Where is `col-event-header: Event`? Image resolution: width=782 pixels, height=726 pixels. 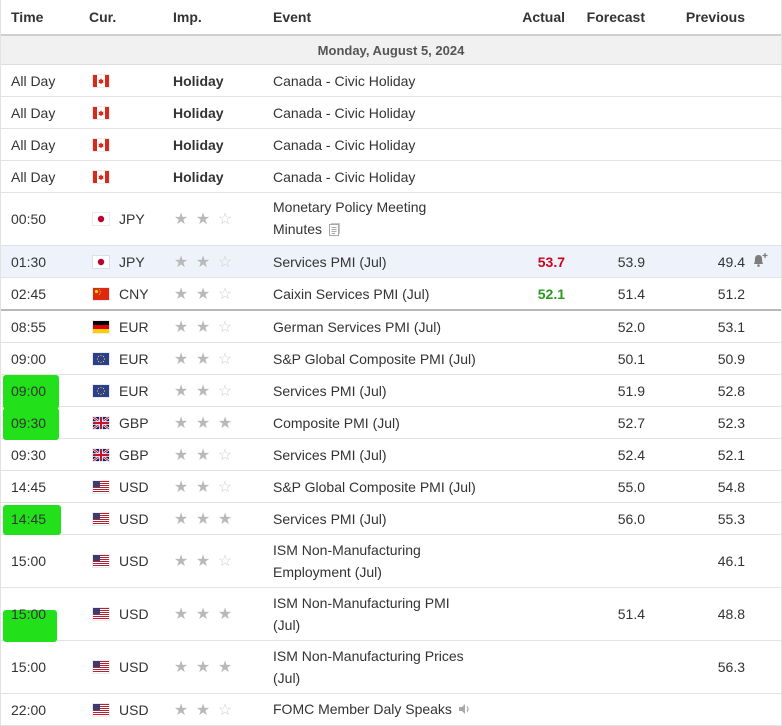 col-event-header: Event is located at coordinates (292, 17).